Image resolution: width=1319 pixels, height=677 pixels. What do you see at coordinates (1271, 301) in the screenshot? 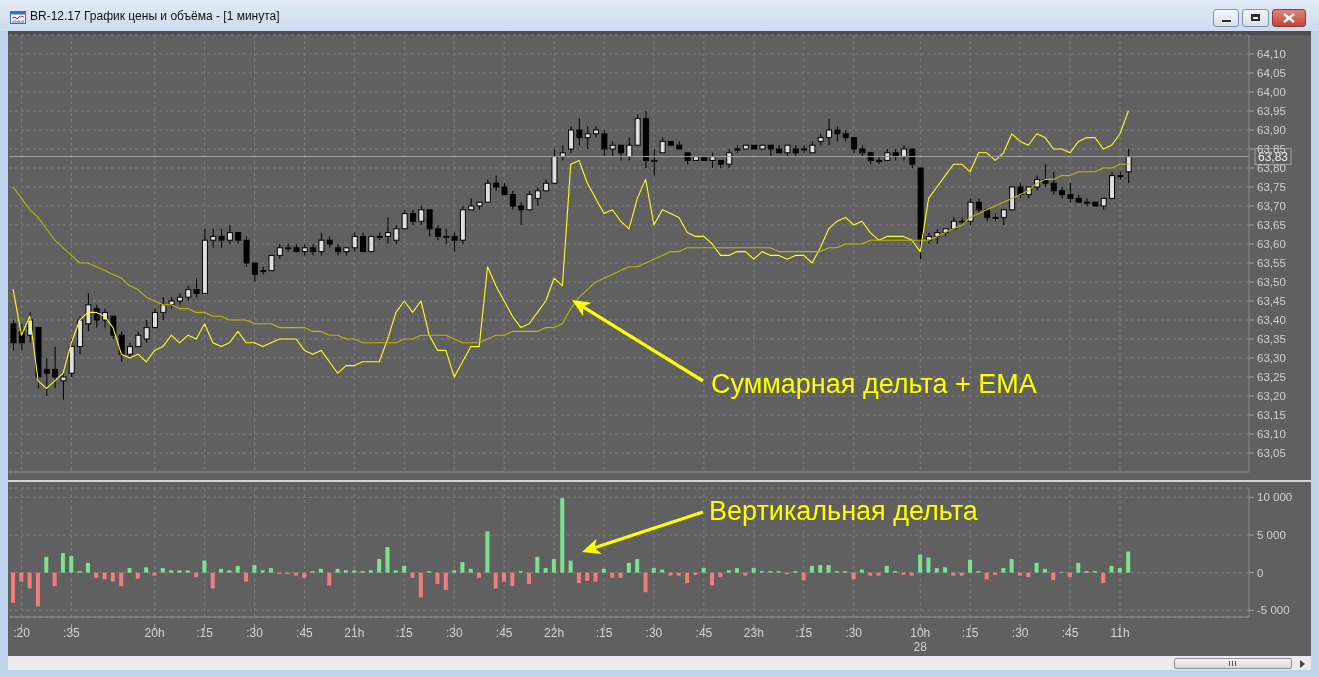
I see `y-tick-label: 63,45` at bounding box center [1271, 301].